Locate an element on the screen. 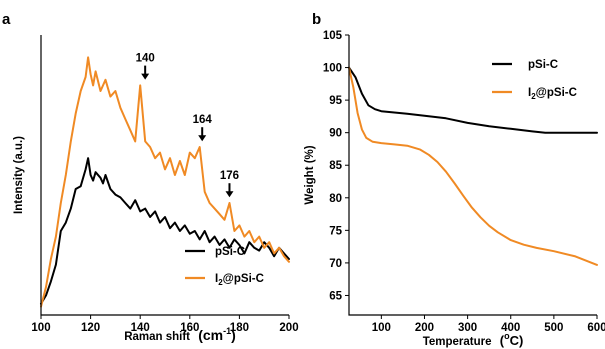 This screenshot has height=349, width=605. panel-a-x-tick-label-140: 140 is located at coordinates (140, 328).